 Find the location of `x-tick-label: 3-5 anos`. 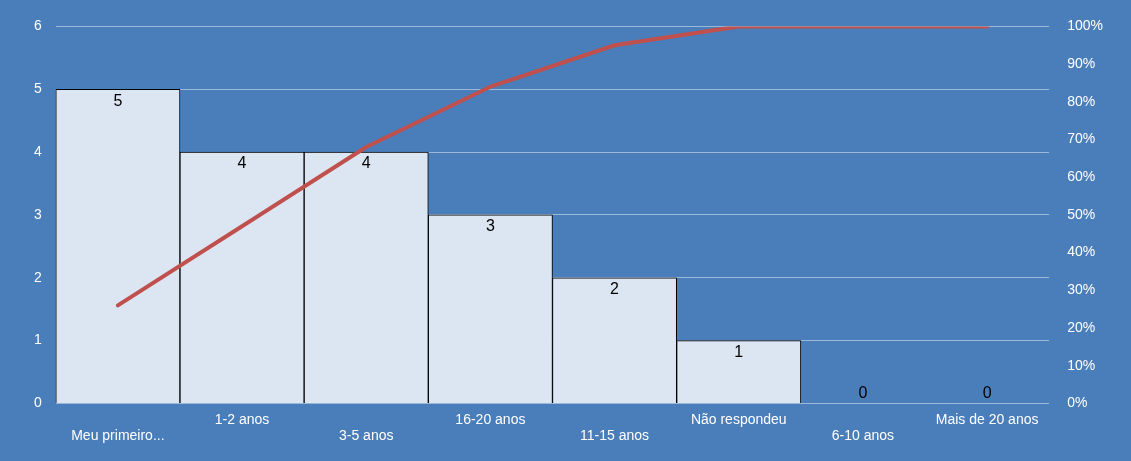

x-tick-label: 3-5 anos is located at coordinates (366, 435).